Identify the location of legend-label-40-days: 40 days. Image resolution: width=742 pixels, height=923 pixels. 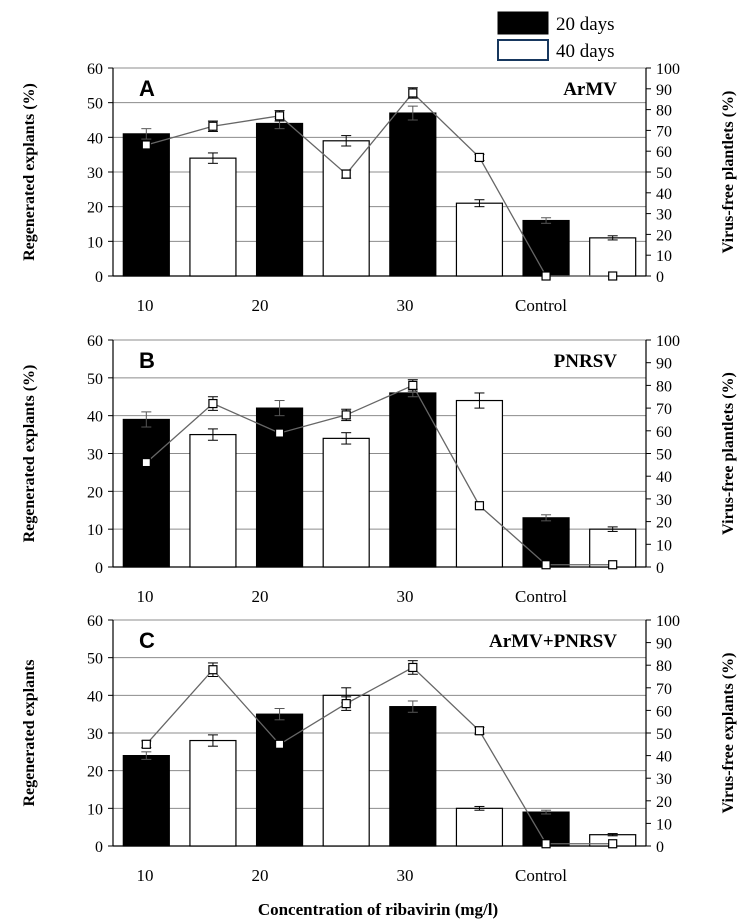
(585, 51).